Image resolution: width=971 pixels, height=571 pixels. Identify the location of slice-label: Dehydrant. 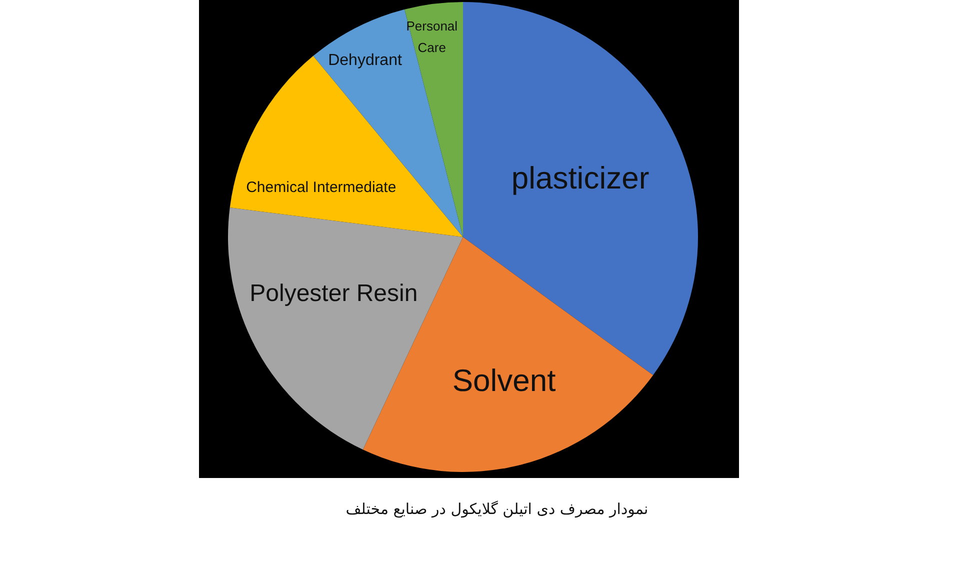
(365, 60).